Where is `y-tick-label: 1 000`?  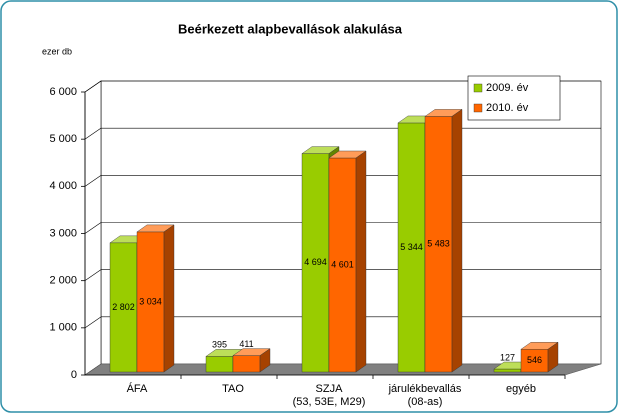
y-tick-label: 1 000 is located at coordinates (63, 328).